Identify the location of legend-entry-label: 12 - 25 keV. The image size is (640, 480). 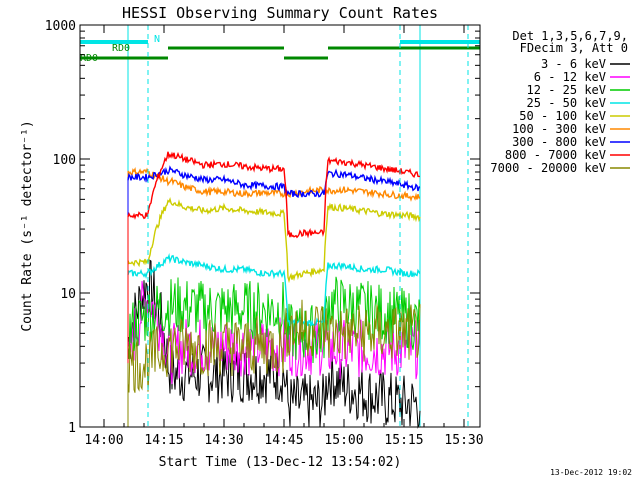
(566, 90).